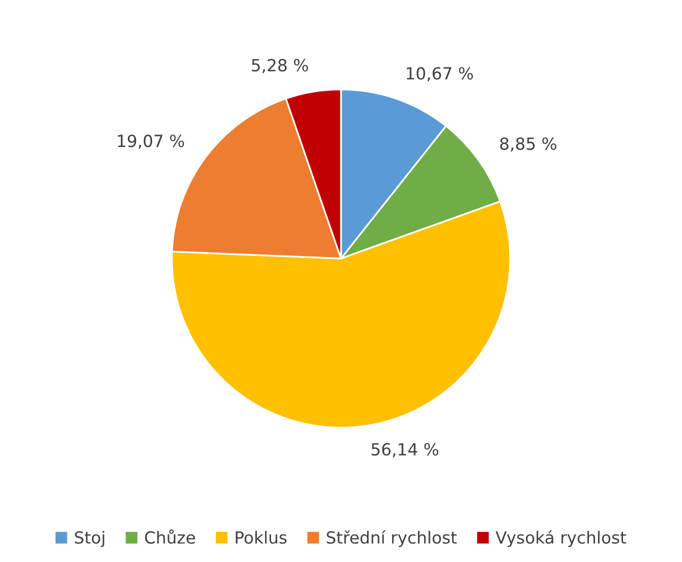 This screenshot has width=682, height=562. I want to click on legend-label: Stoj, so click(89, 538).